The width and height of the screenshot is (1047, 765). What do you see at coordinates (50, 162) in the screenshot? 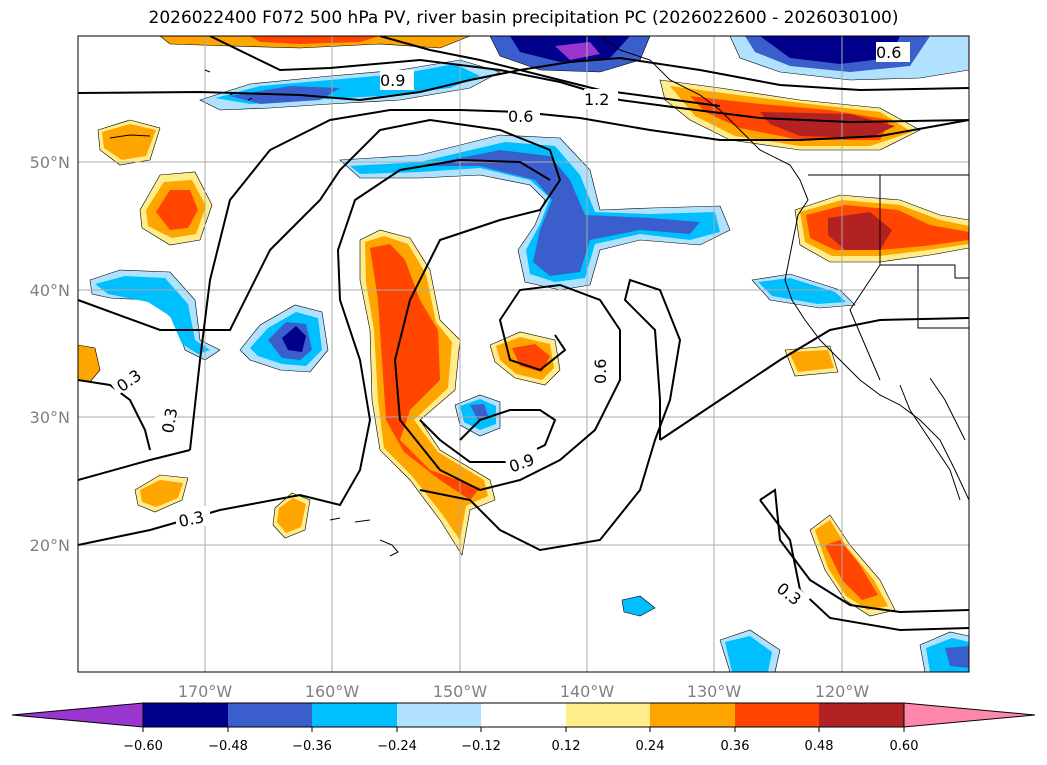
I see `lat-label-50n: 50°N` at bounding box center [50, 162].